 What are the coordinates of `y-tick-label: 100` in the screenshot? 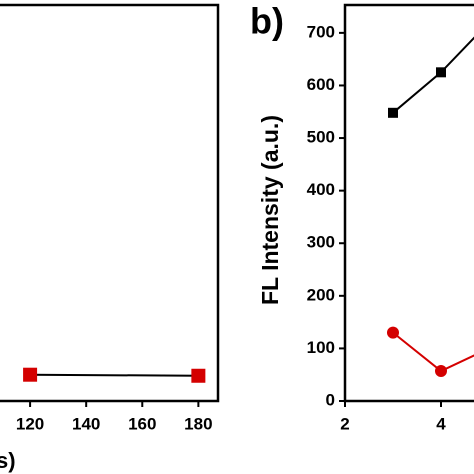 It's located at (321, 347).